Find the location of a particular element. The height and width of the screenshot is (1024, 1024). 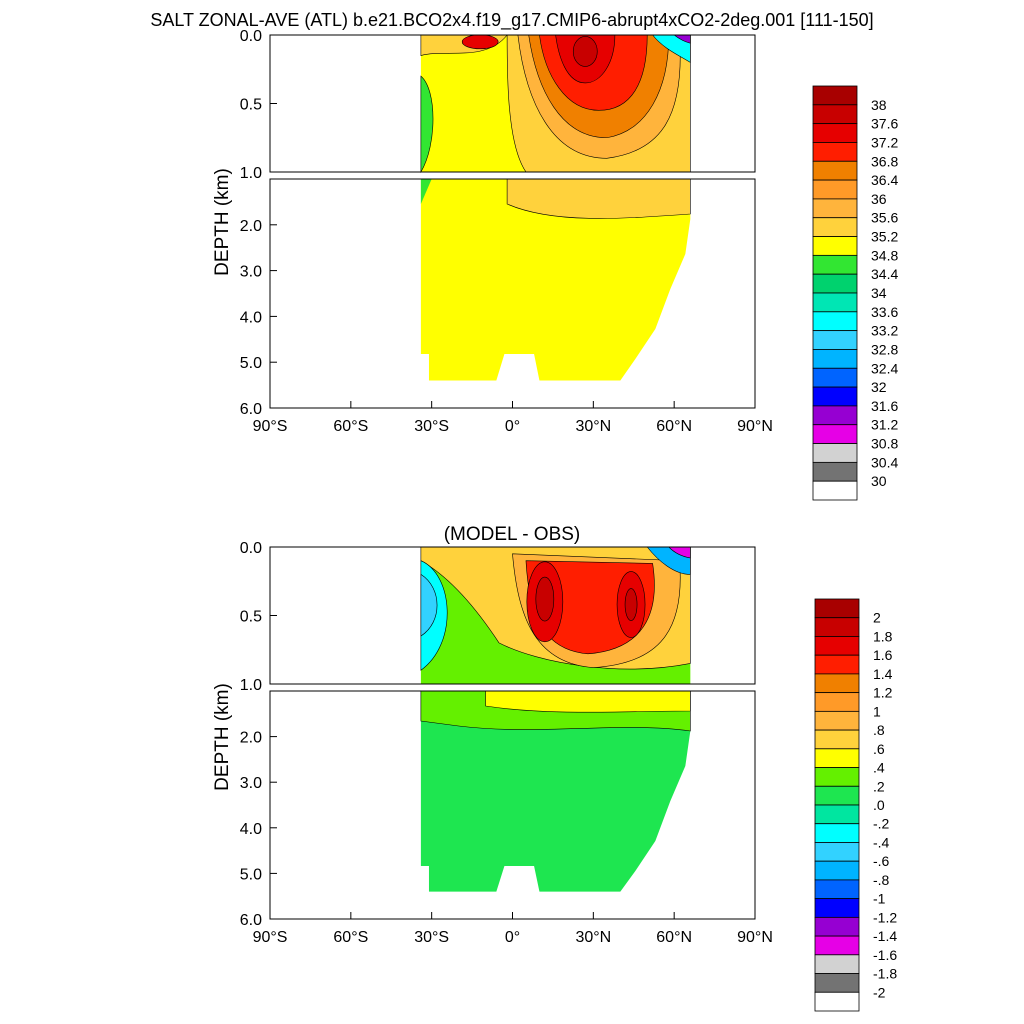

colorbar-label: -1 is located at coordinates (879, 899).